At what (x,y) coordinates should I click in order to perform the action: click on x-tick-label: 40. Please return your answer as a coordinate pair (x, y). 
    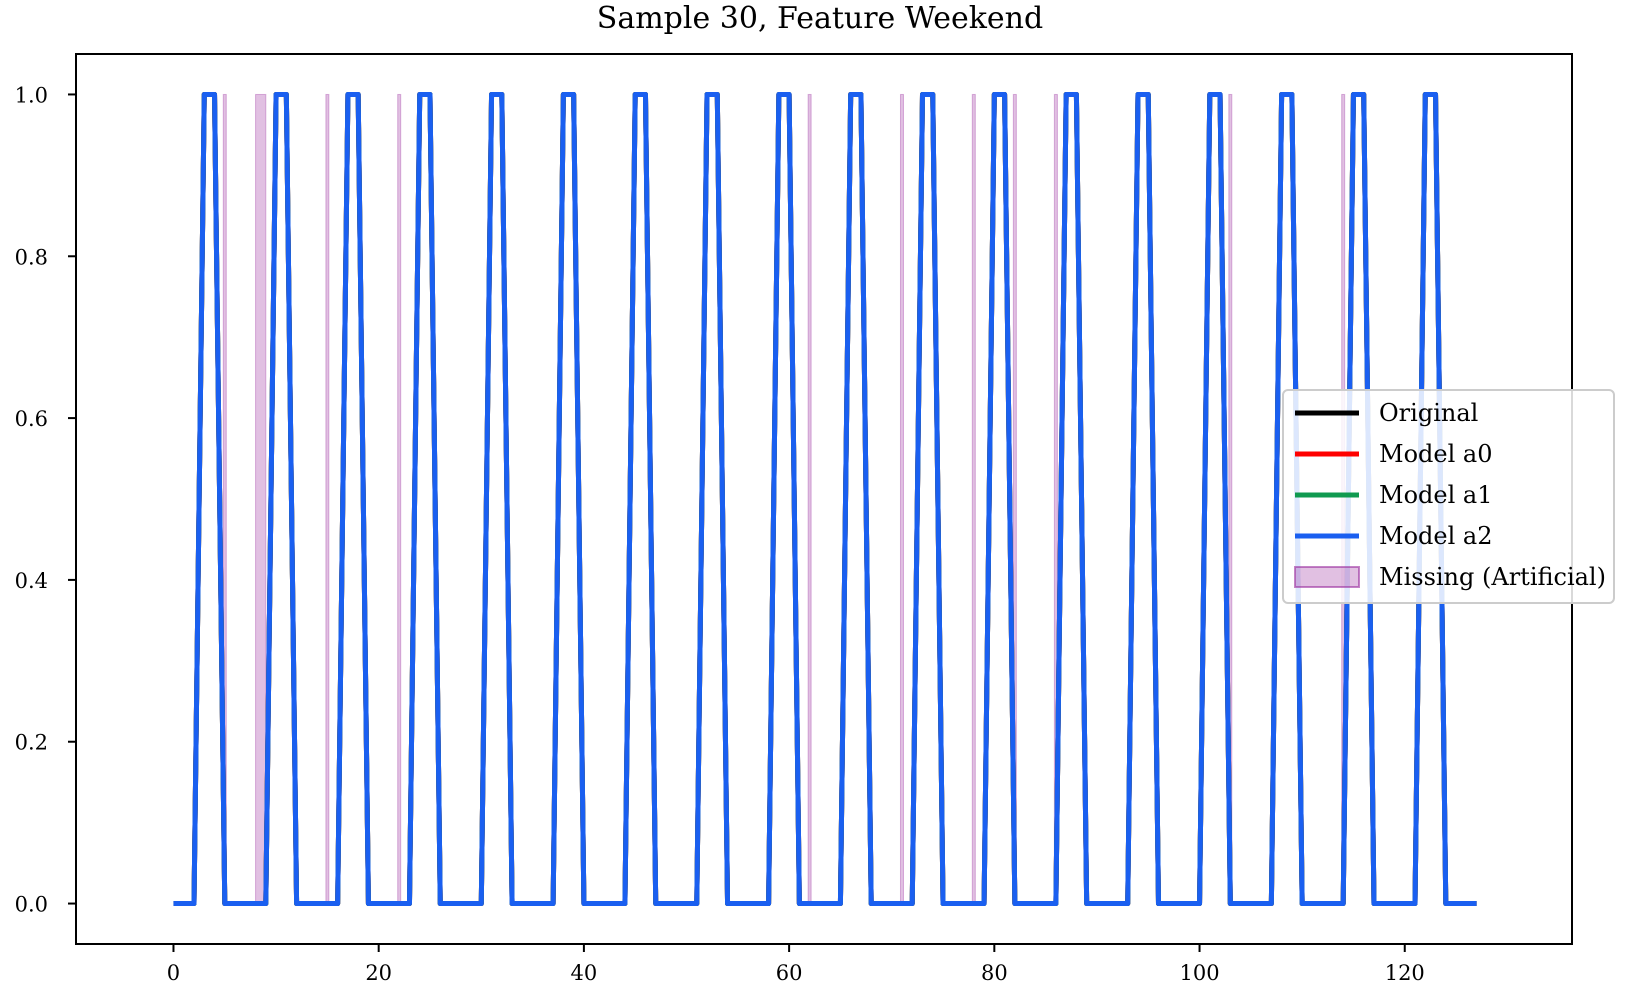
    Looking at the image, I should click on (584, 973).